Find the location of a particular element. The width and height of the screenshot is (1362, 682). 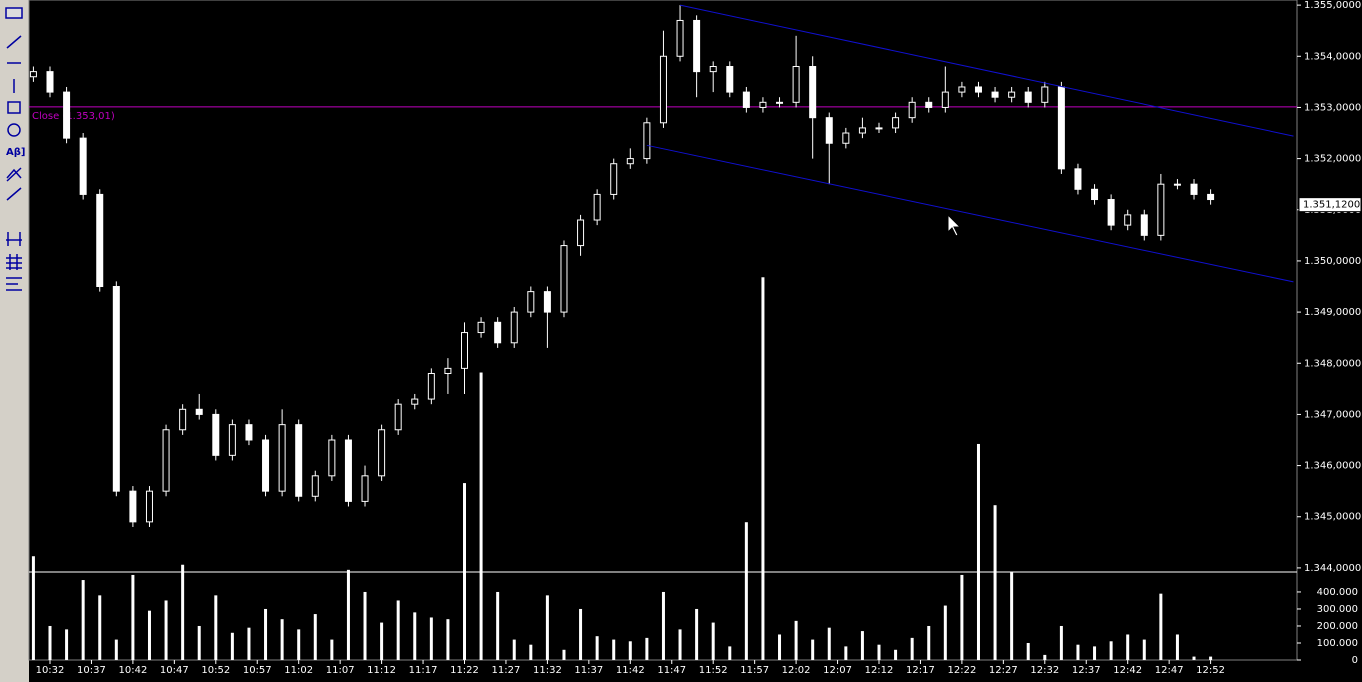

x-tick-label: 11:02 is located at coordinates (298, 670).